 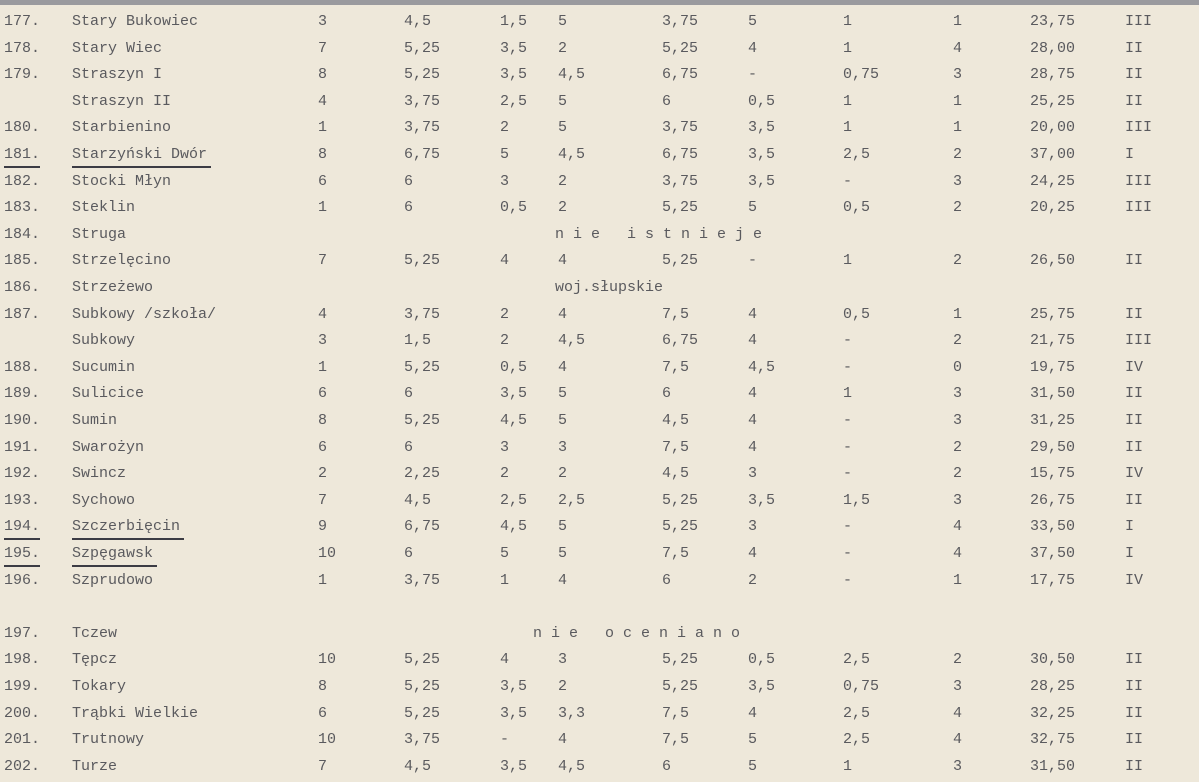 I want to click on score-cell: 6,75, so click(x=680, y=75).